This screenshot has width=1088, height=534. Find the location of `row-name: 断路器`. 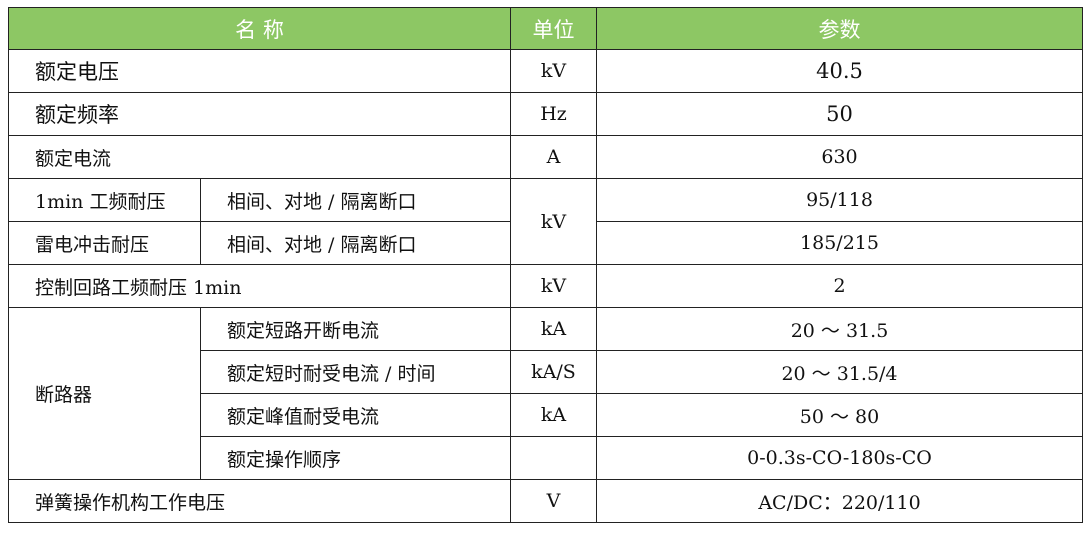

row-name: 断路器 is located at coordinates (104, 393).